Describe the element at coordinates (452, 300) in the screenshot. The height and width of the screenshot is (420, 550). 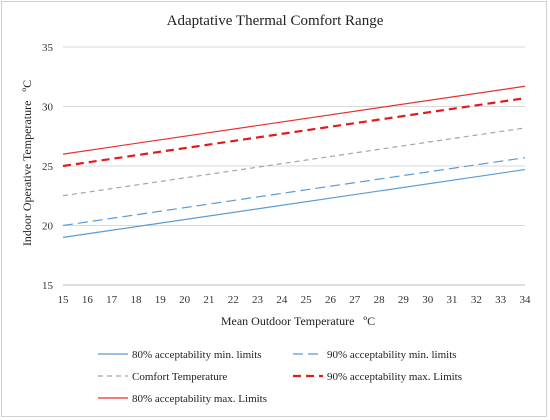
I see `x-tick-label: 31` at that location.